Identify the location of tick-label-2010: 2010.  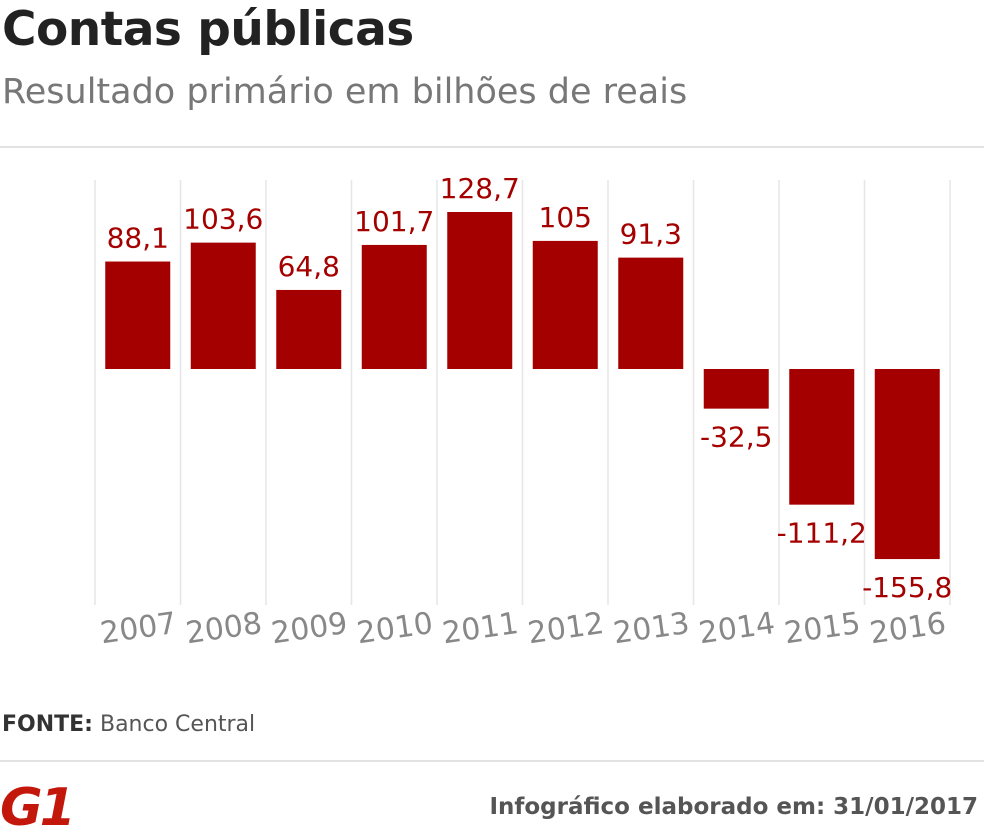
(395, 628).